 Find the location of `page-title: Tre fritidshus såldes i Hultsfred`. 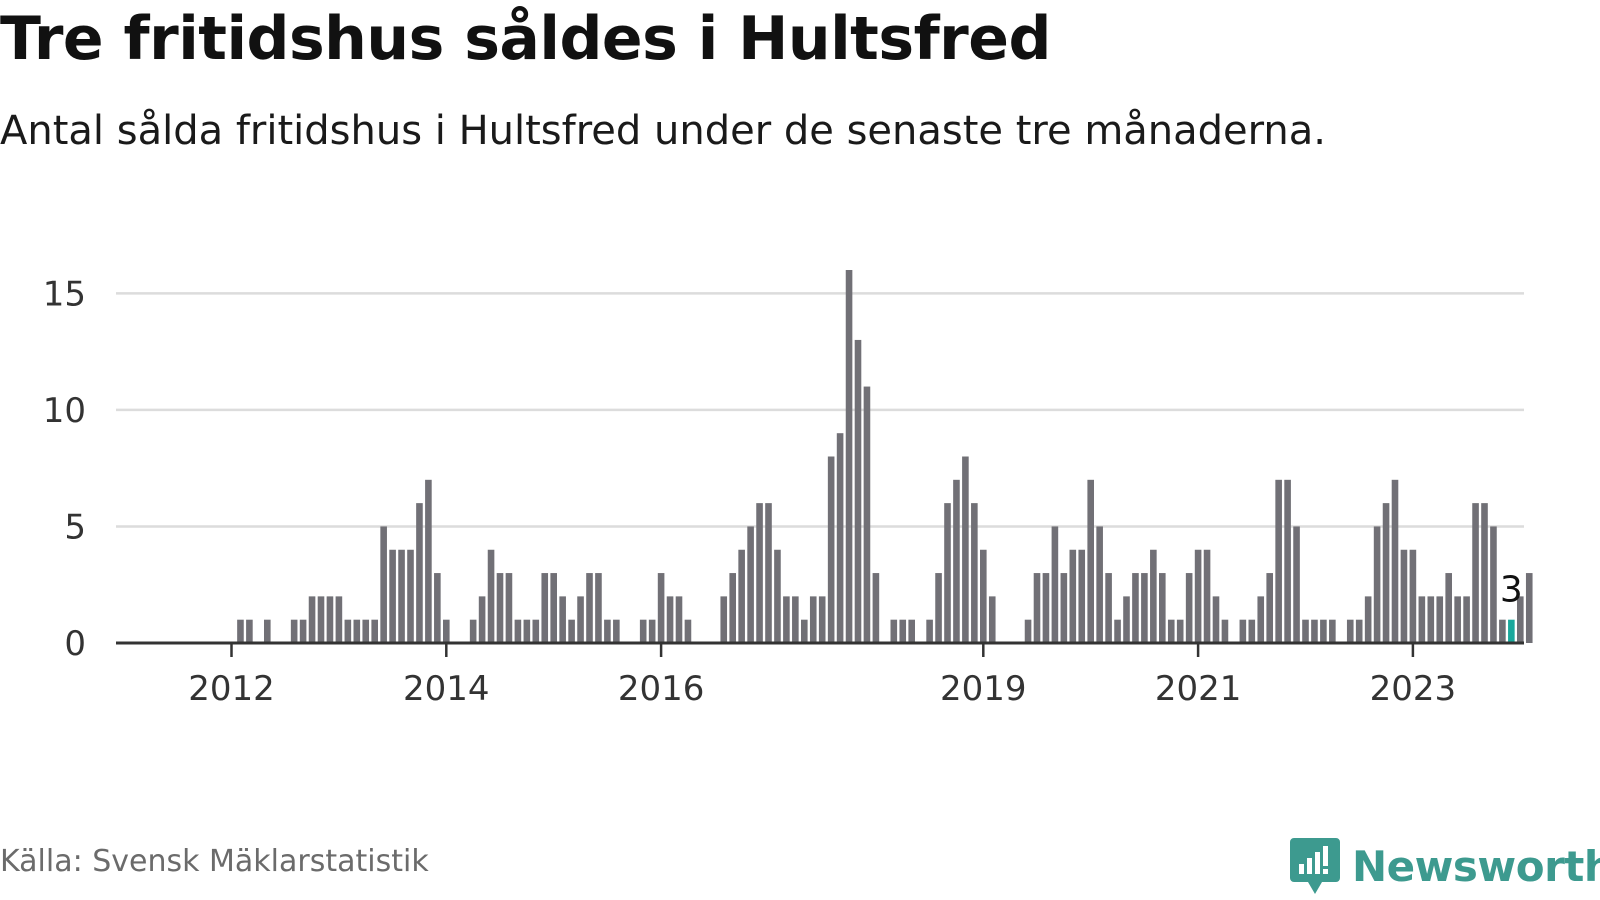

page-title: Tre fritidshus såldes i Hultsfred is located at coordinates (525, 39).